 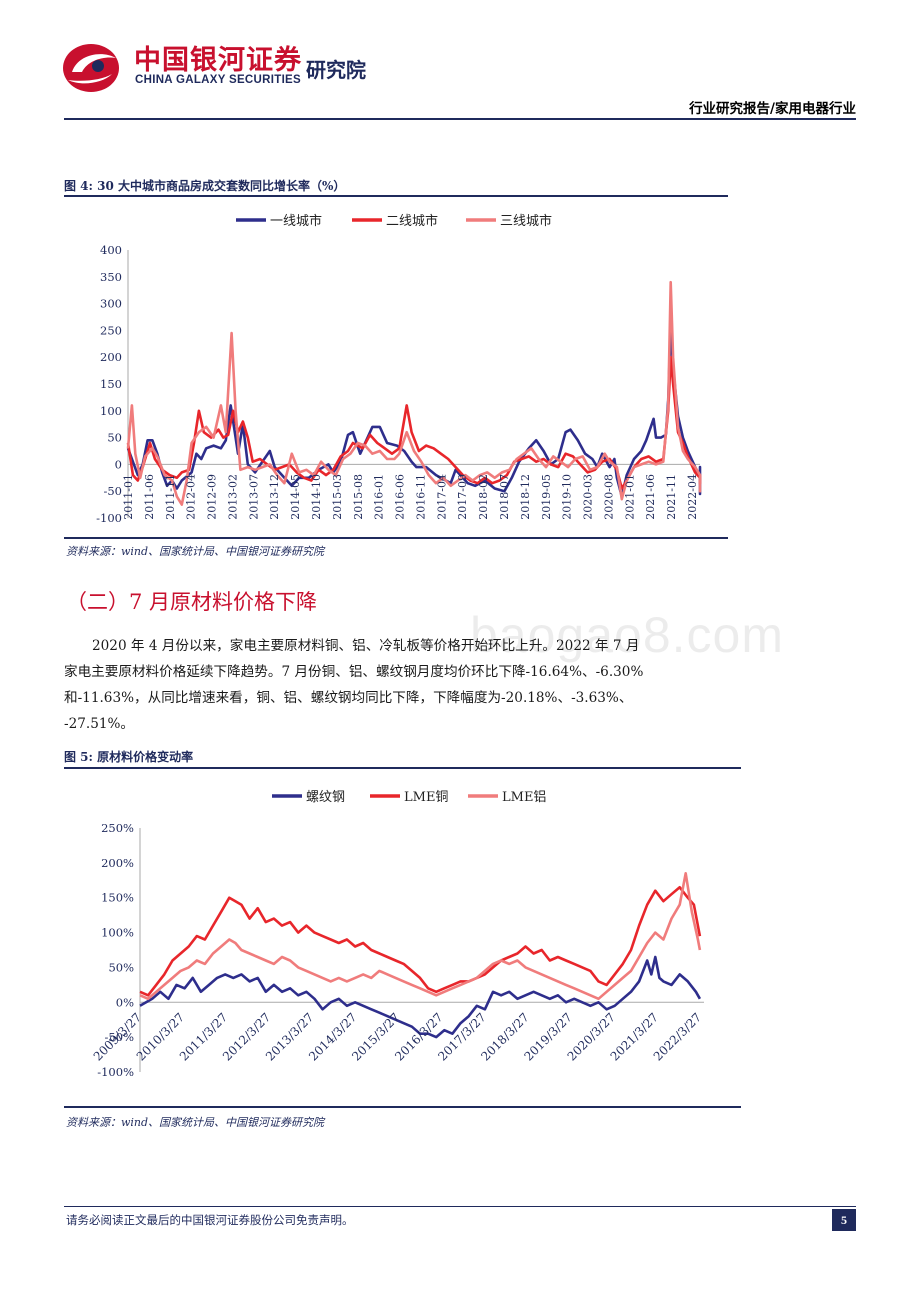 What do you see at coordinates (212, 497) in the screenshot?
I see `x-tick-label: 2012-09` at bounding box center [212, 497].